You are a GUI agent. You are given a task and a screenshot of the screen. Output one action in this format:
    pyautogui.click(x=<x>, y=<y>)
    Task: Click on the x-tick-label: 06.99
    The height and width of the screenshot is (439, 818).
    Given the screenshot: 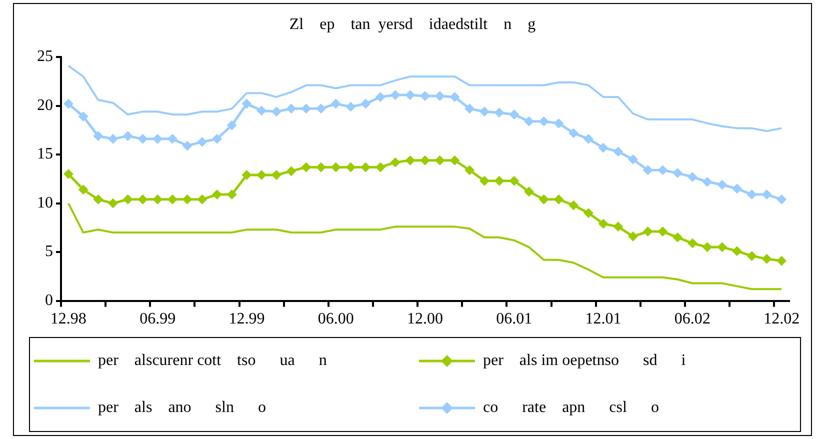 What is the action you would take?
    pyautogui.click(x=158, y=319)
    